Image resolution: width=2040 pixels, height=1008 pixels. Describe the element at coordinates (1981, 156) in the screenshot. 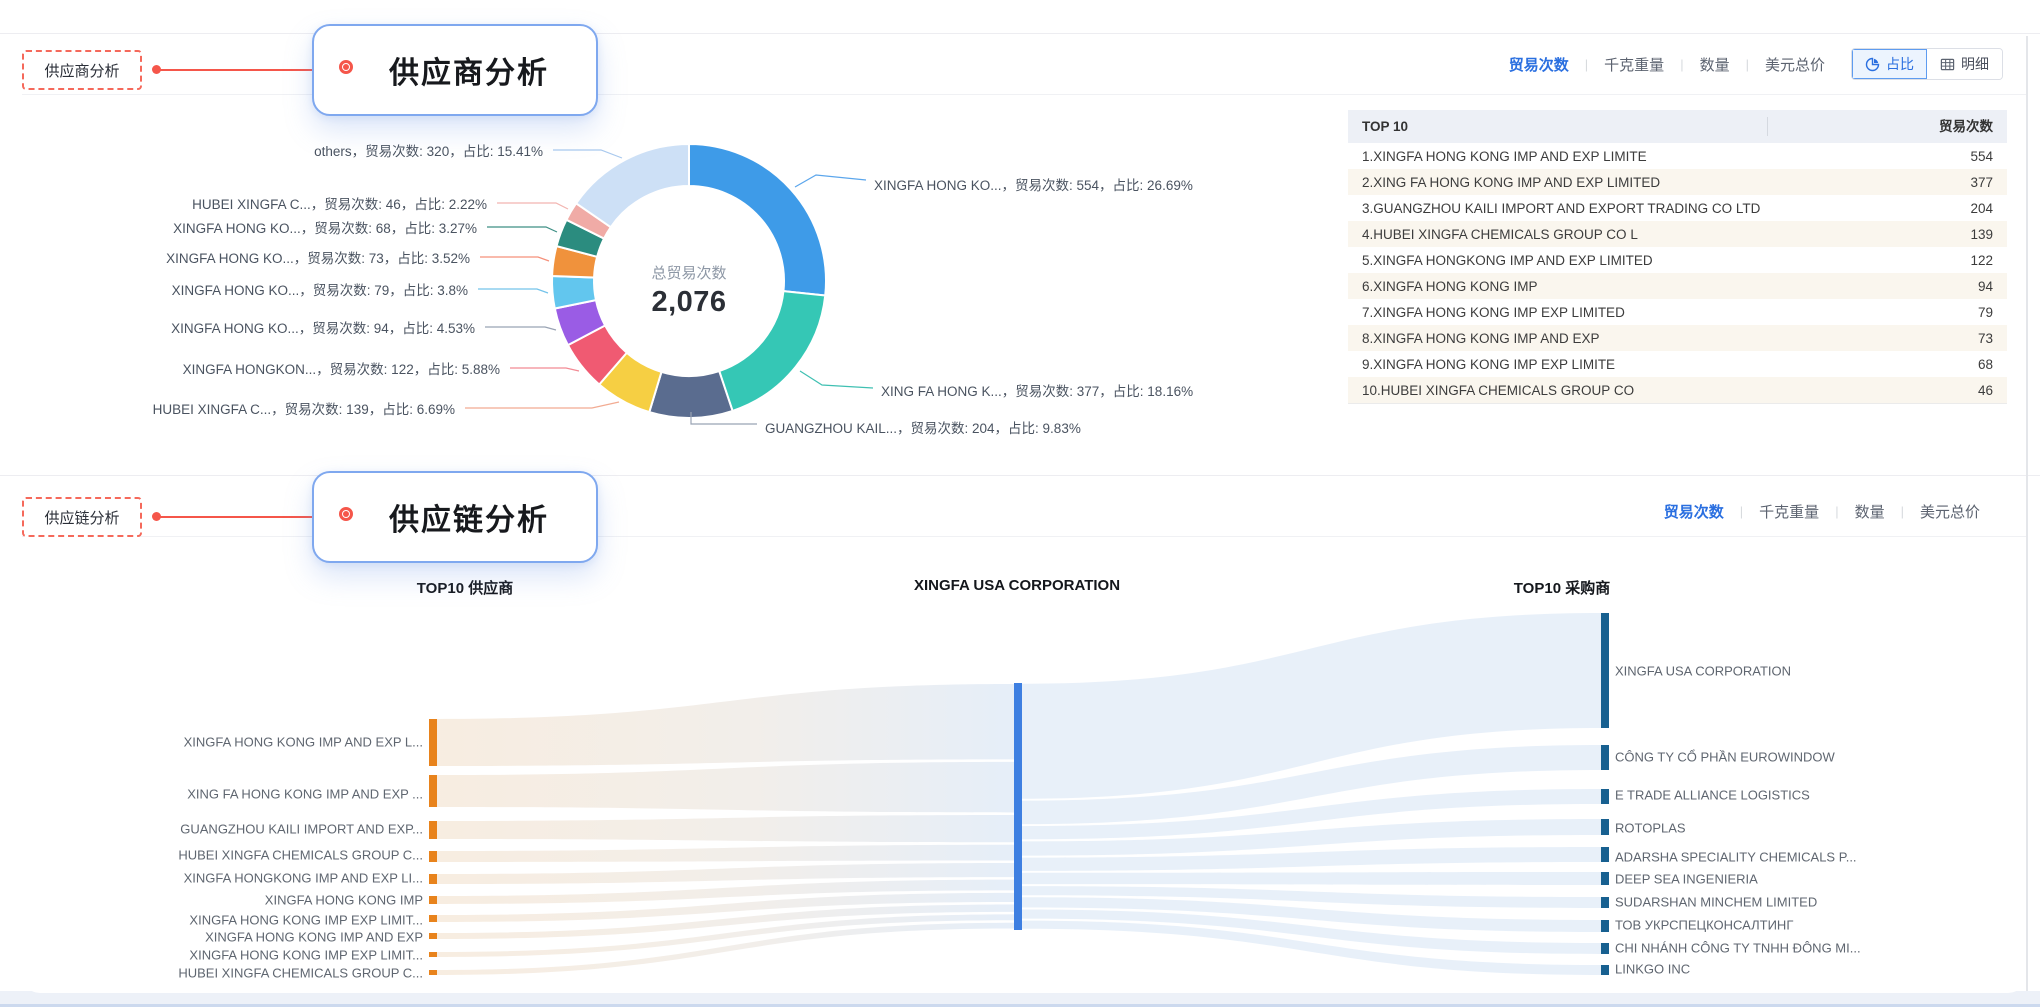

I see `trade-count-value: 554` at that location.